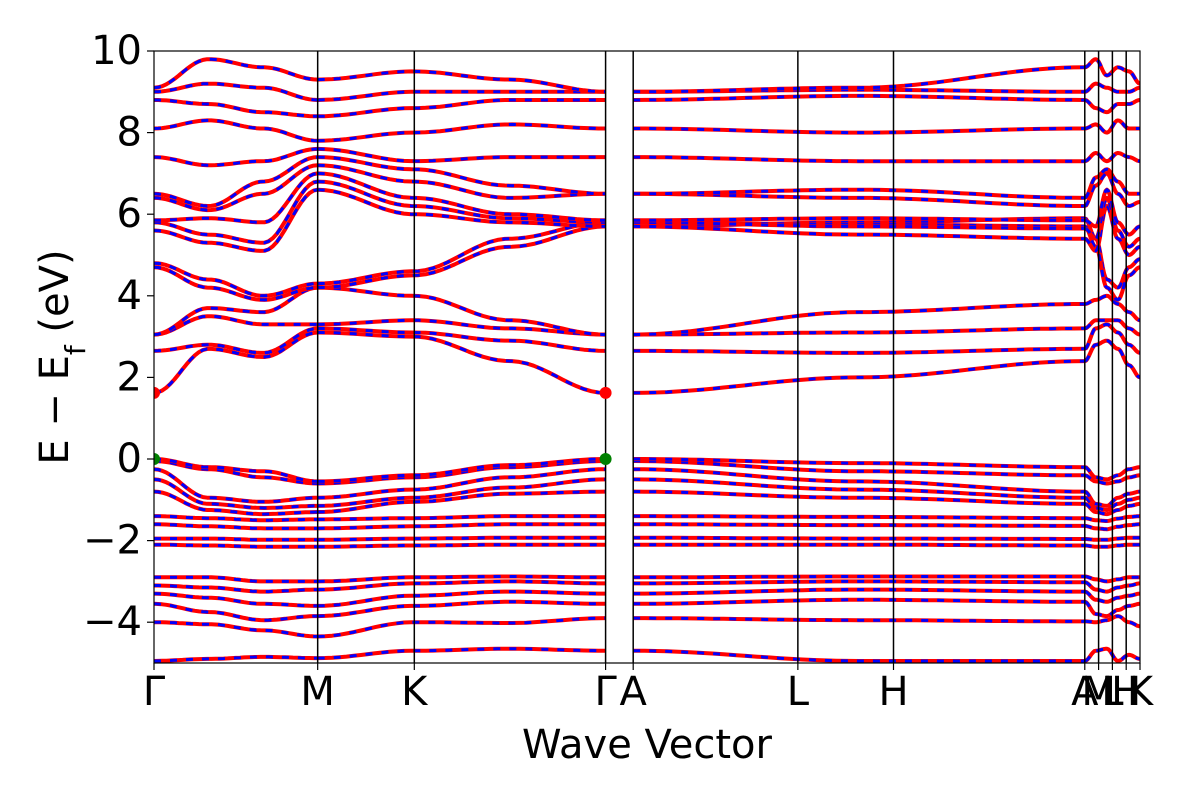 This screenshot has width=1200, height=800. I want to click on y-tick-label-3: 2, so click(129, 377).